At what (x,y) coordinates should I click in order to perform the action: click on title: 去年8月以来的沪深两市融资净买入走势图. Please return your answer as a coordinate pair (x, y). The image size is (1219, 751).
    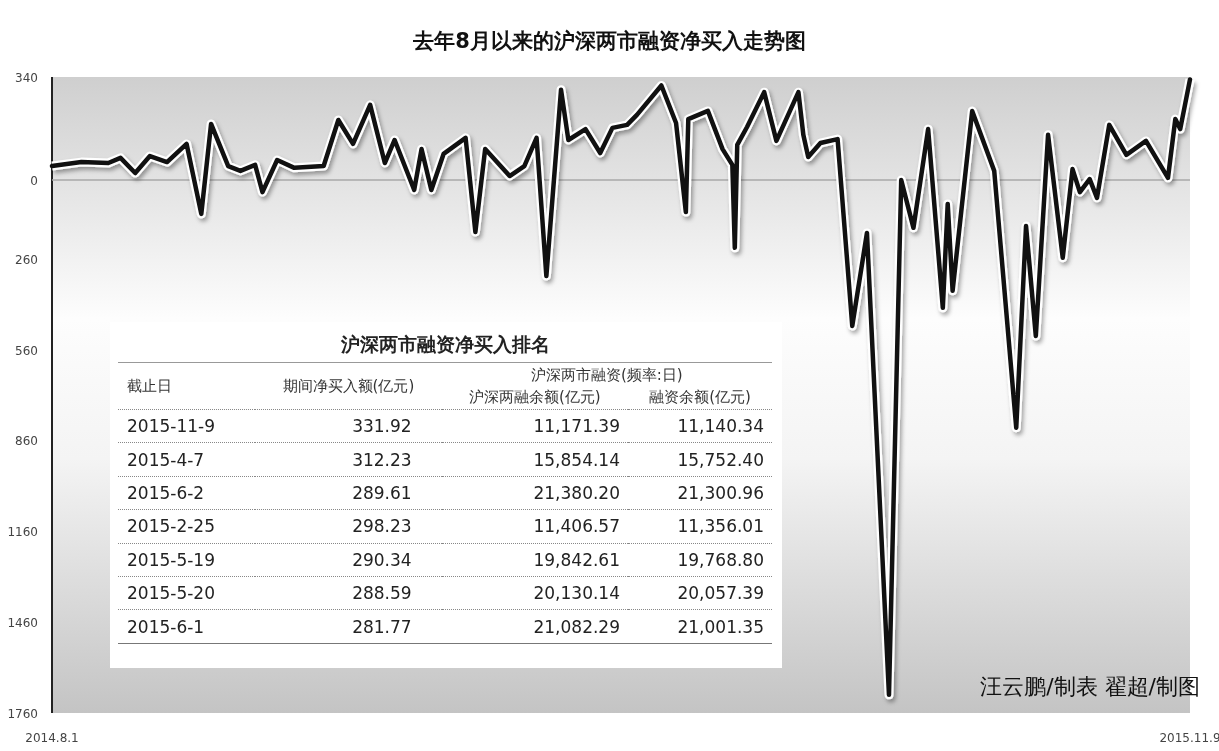
    Looking at the image, I should click on (609, 41).